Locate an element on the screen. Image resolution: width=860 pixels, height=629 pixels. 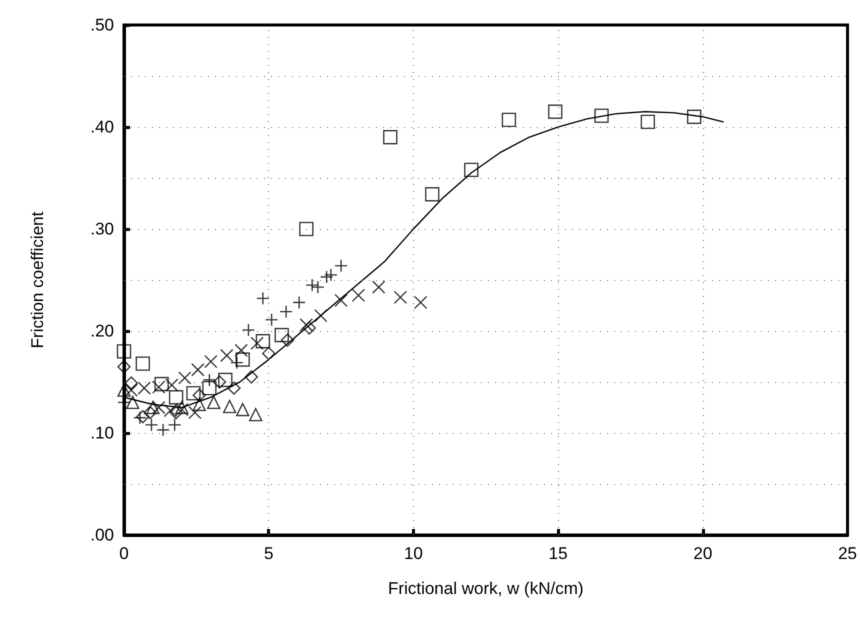
x-tick-label: 0 is located at coordinates (124, 553).